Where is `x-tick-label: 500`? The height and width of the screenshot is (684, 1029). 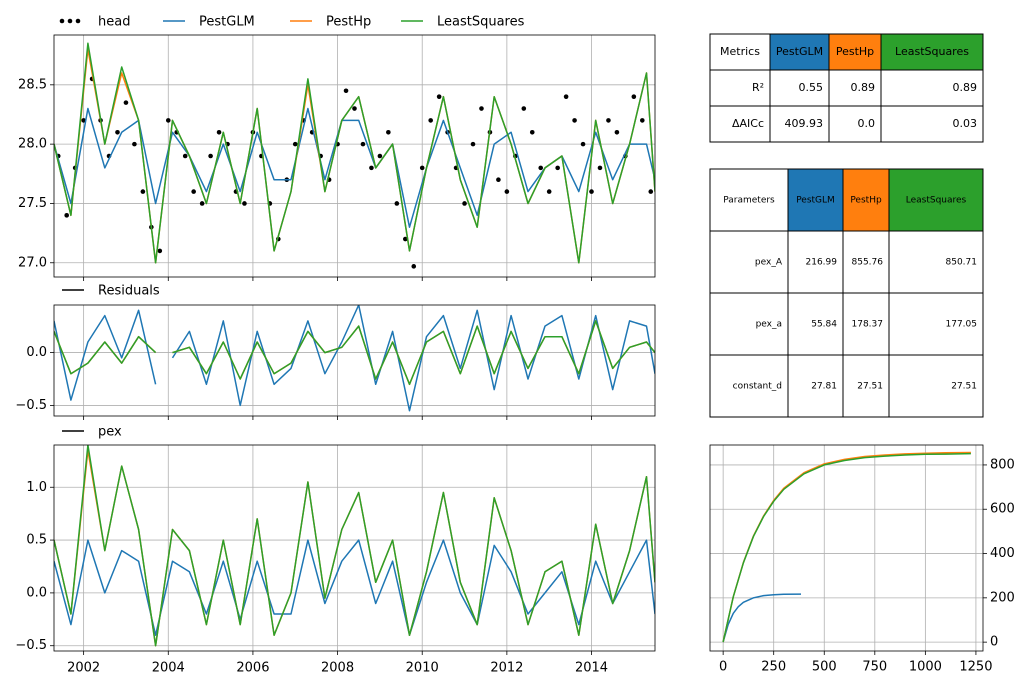 x-tick-label: 500 is located at coordinates (824, 667).